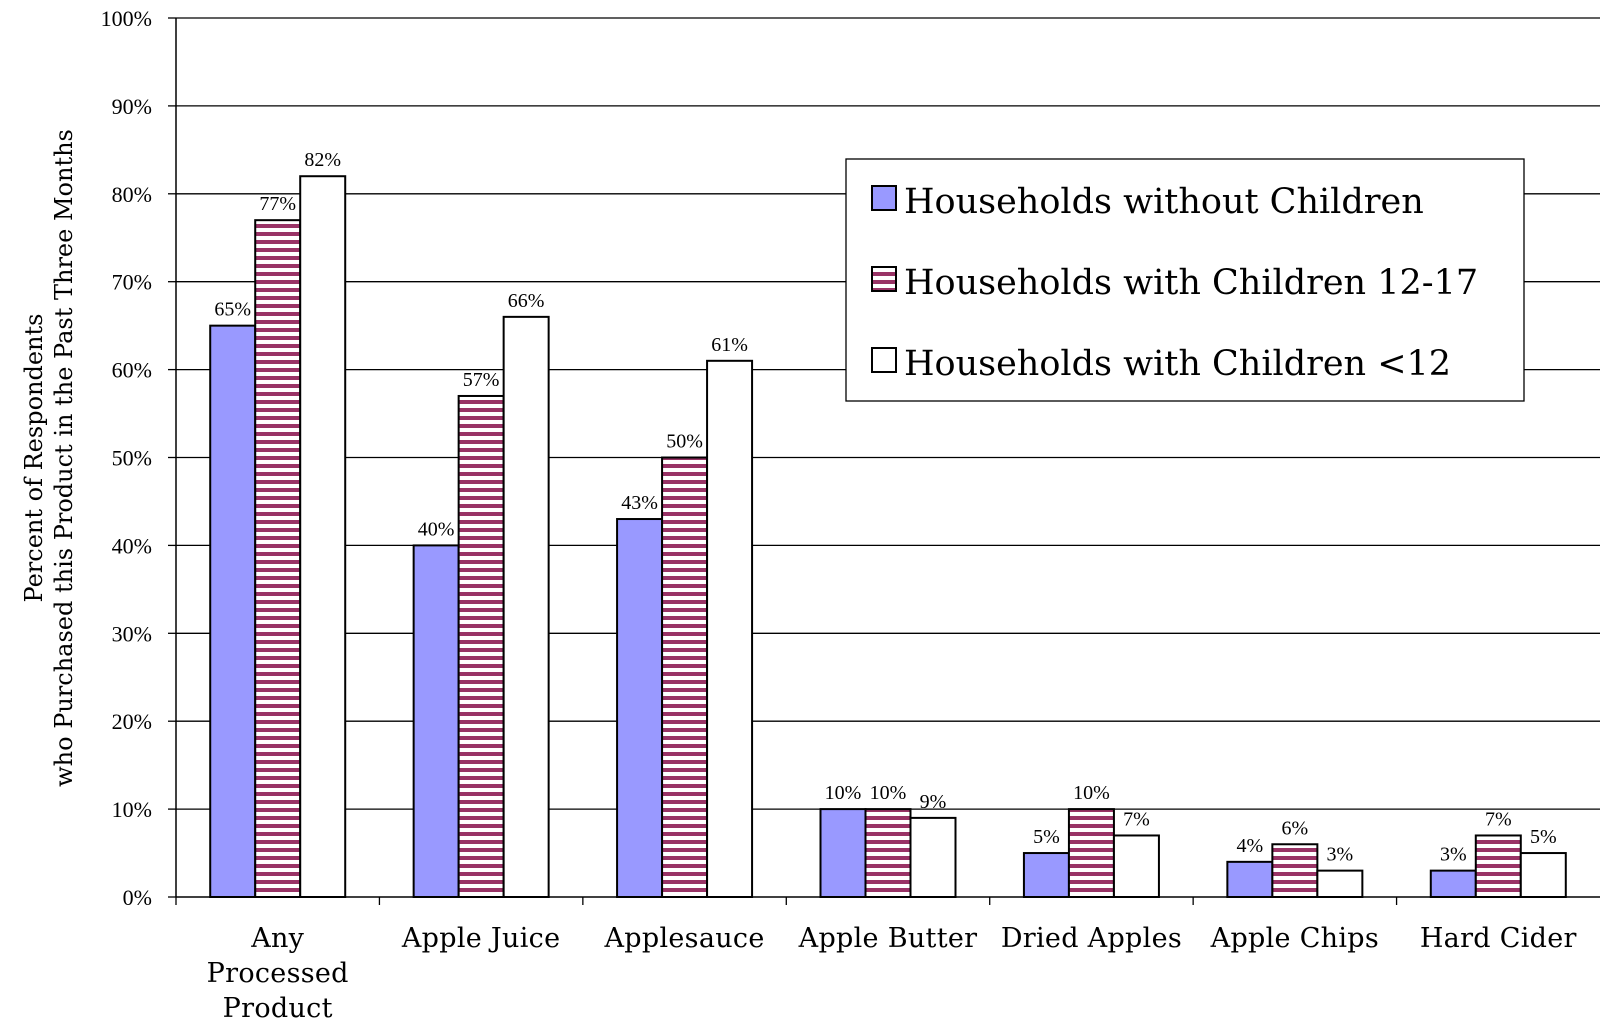  What do you see at coordinates (436, 529) in the screenshot?
I see `bar-value-label: 40%` at bounding box center [436, 529].